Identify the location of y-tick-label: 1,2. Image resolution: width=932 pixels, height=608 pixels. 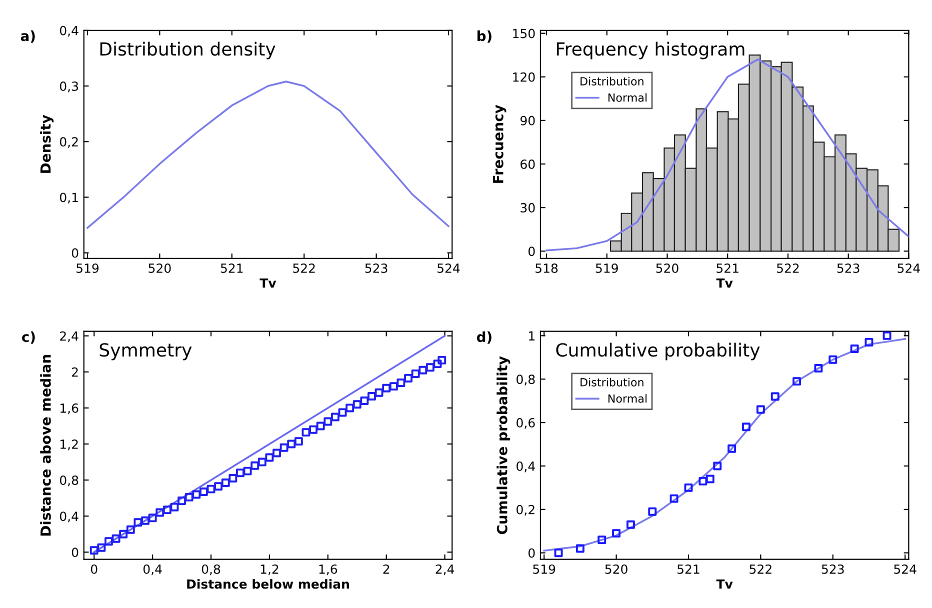
(69, 444).